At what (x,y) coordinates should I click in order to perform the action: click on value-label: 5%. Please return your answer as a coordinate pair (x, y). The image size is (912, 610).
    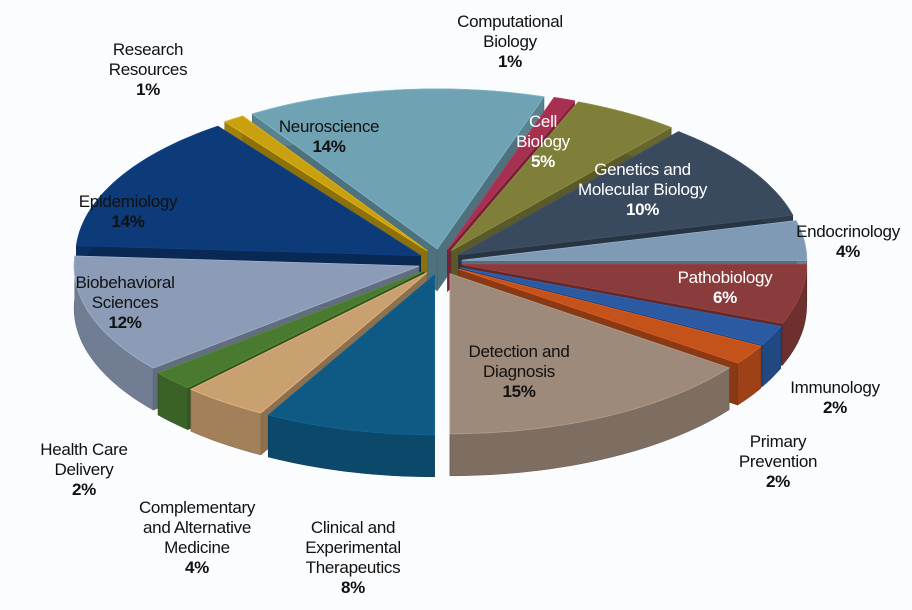
    Looking at the image, I should click on (543, 161).